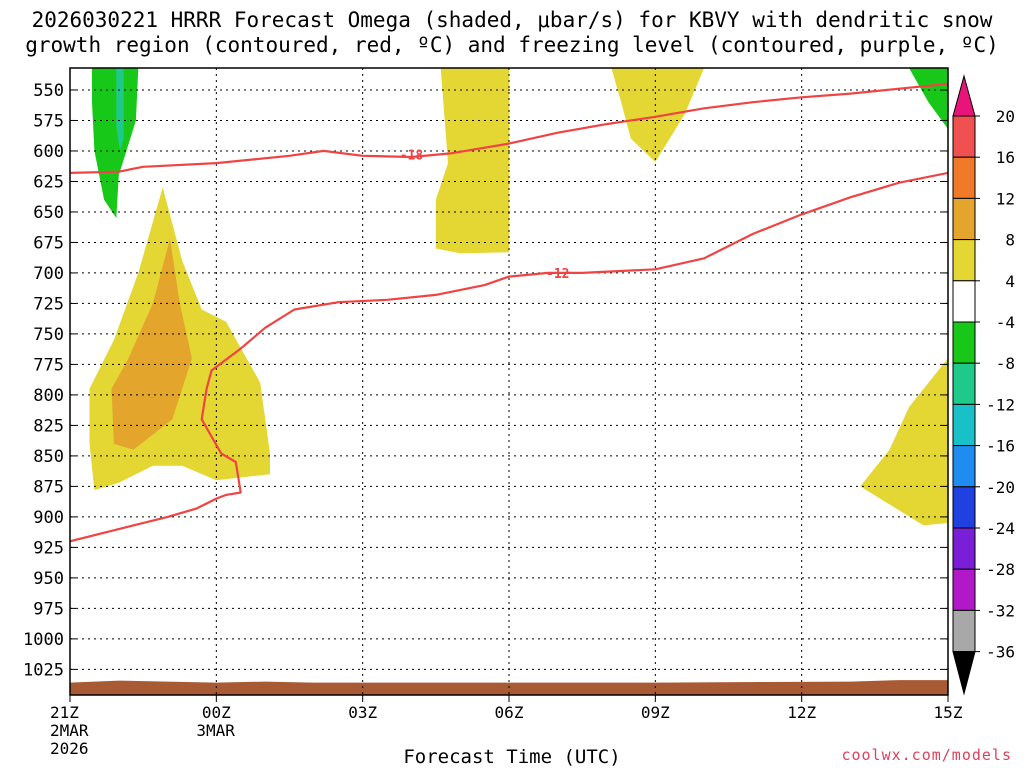 This screenshot has height=768, width=1024. Describe the element at coordinates (512, 757) in the screenshot. I see `x-axis-label: Forecast Time (UTC)` at that location.